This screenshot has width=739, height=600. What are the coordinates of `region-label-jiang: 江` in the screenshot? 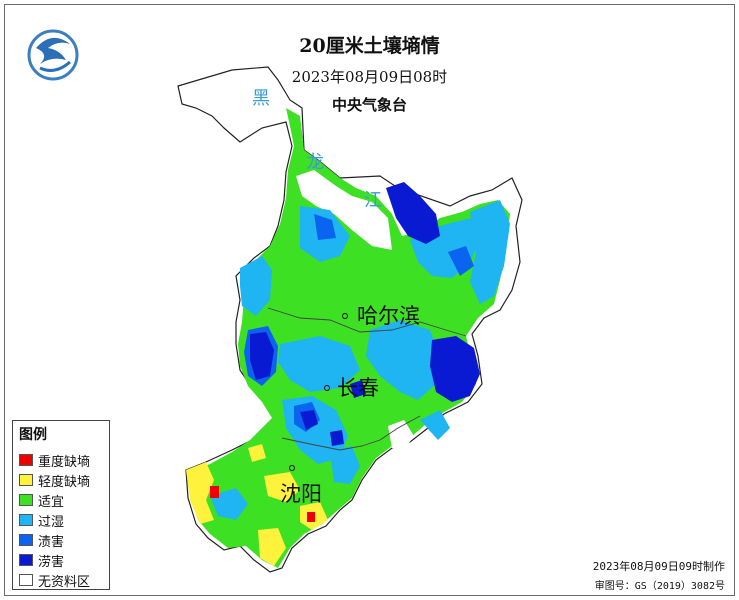 It's located at (373, 200).